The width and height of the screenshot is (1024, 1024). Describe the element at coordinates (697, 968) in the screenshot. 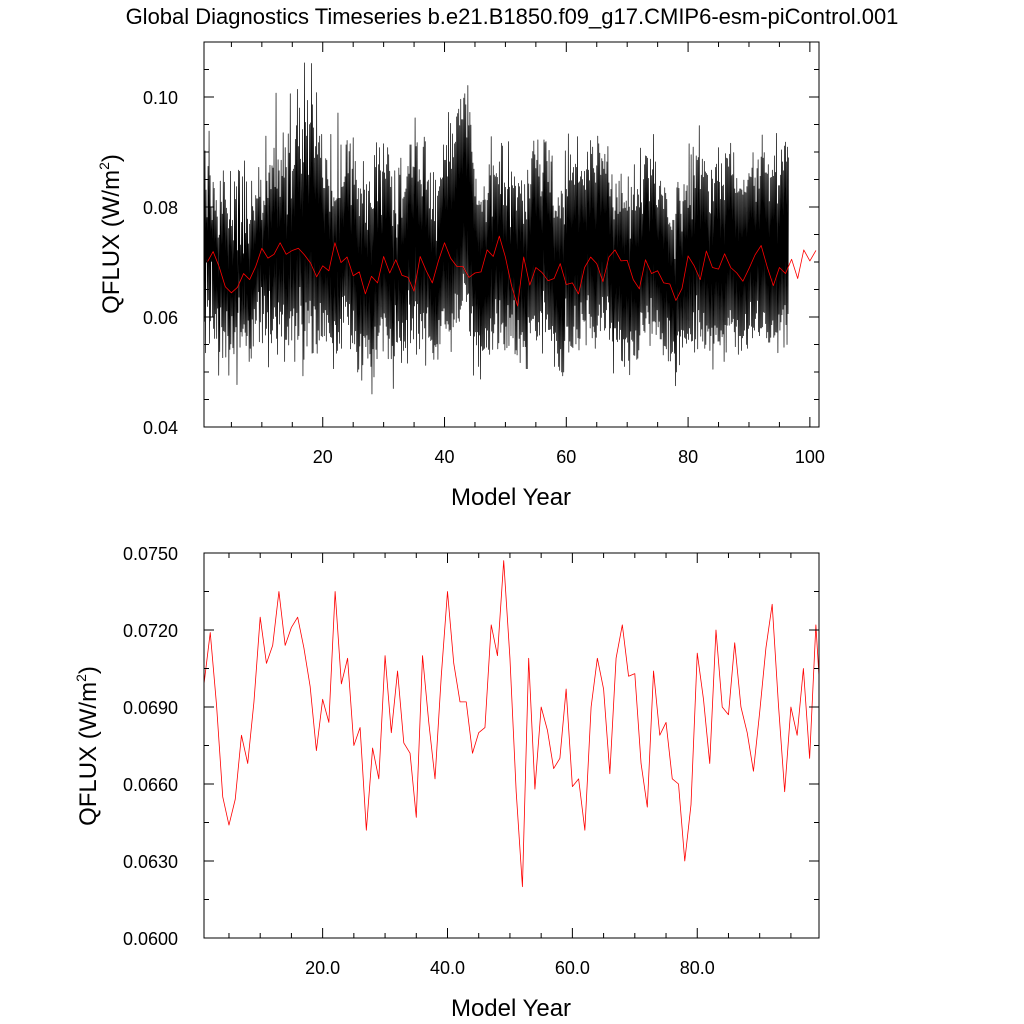

I see `bottom-x-tick-label: 80.0` at that location.